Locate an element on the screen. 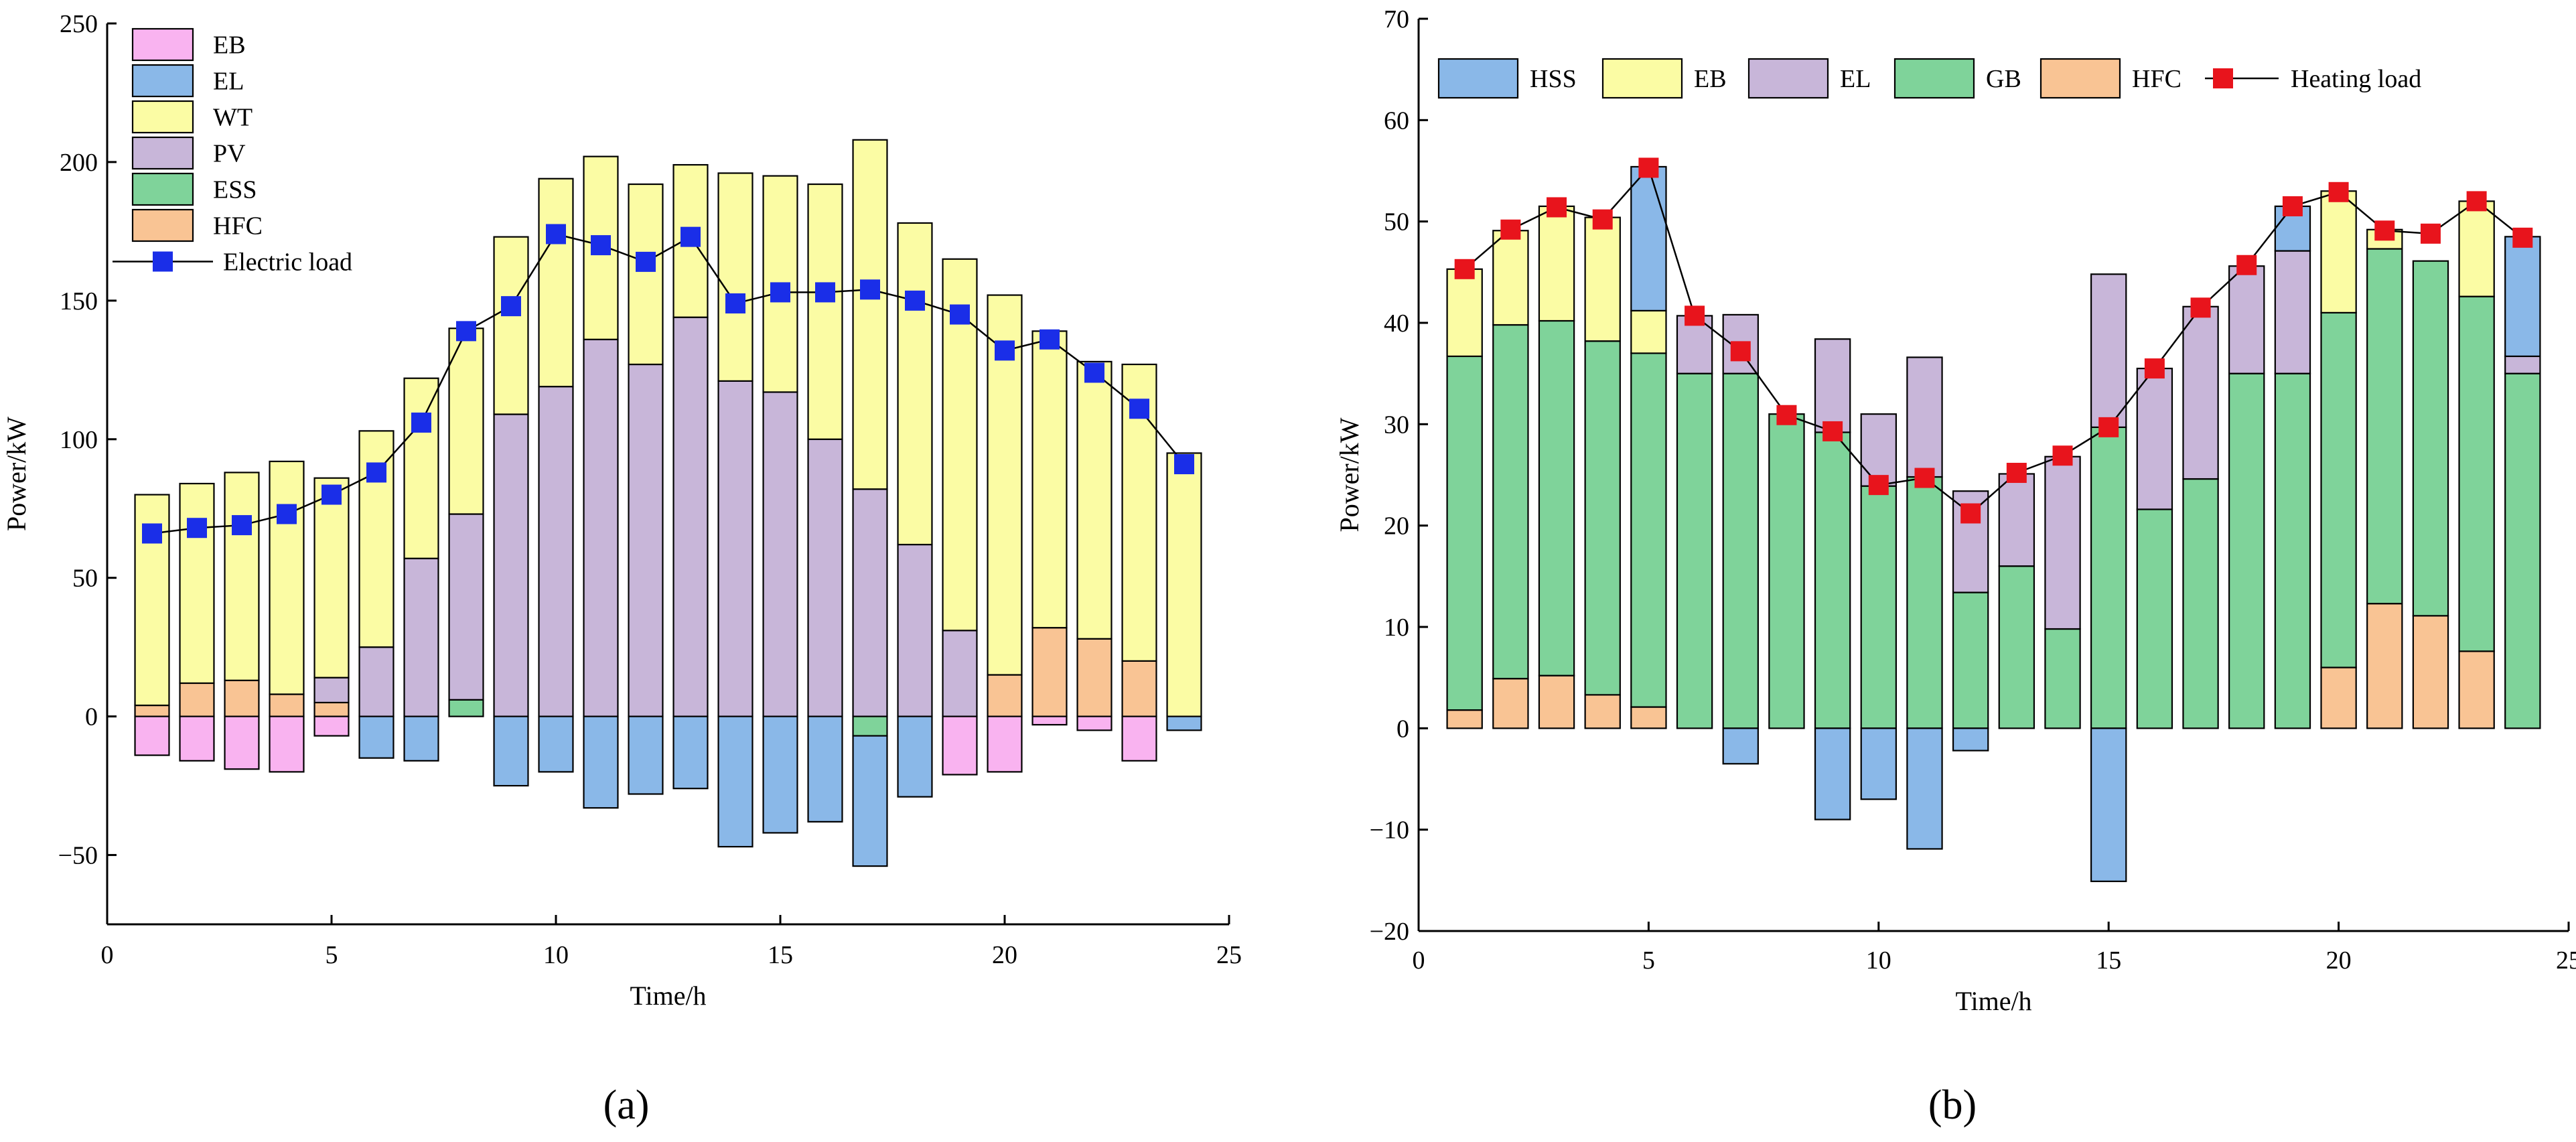 This screenshot has height=1142, width=2576. chart-b-load-marker-h19 is located at coordinates (2292, 206).